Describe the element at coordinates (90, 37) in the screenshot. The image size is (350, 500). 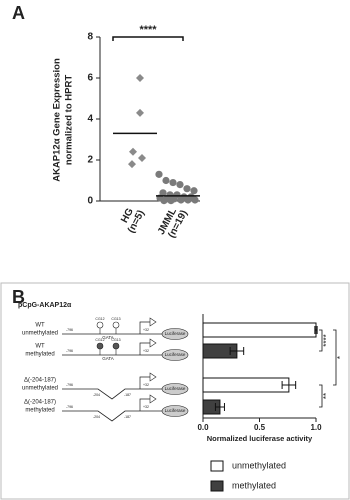
I see `y-tick-label: 8` at that location.